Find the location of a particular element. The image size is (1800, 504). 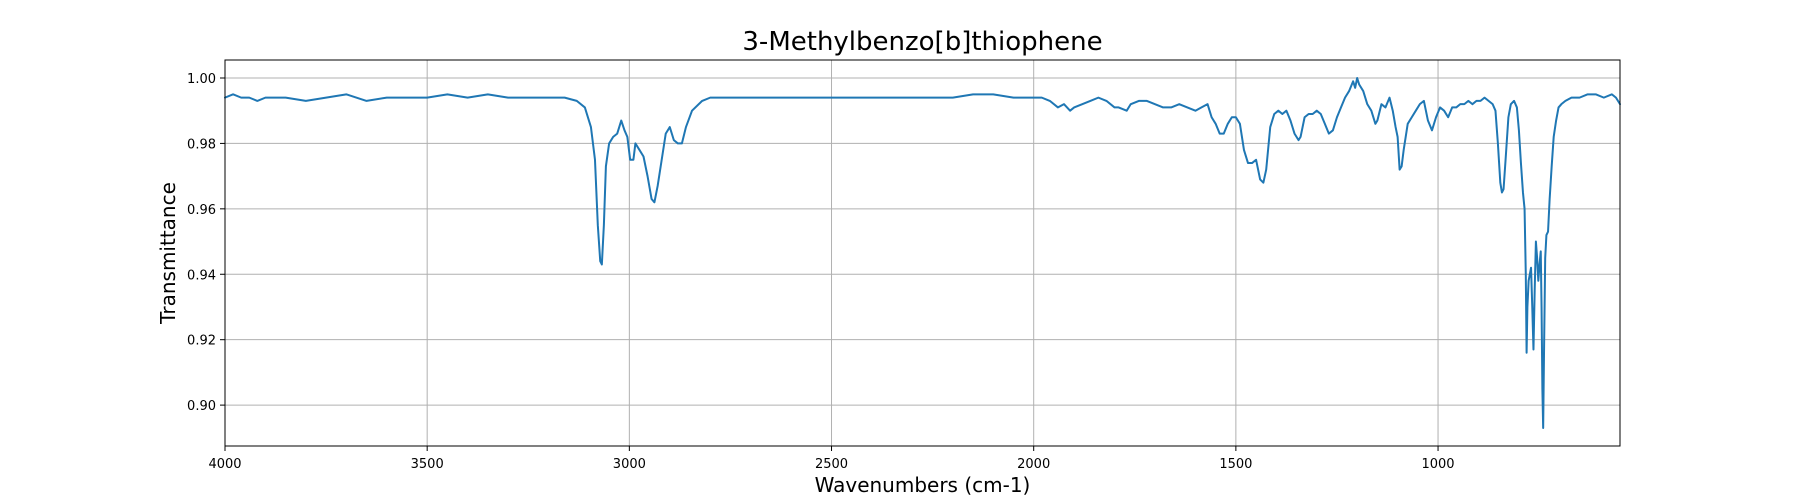

x-axis: 4000 3500 3000 2500 2000 1500 1000 is located at coordinates (831, 459).